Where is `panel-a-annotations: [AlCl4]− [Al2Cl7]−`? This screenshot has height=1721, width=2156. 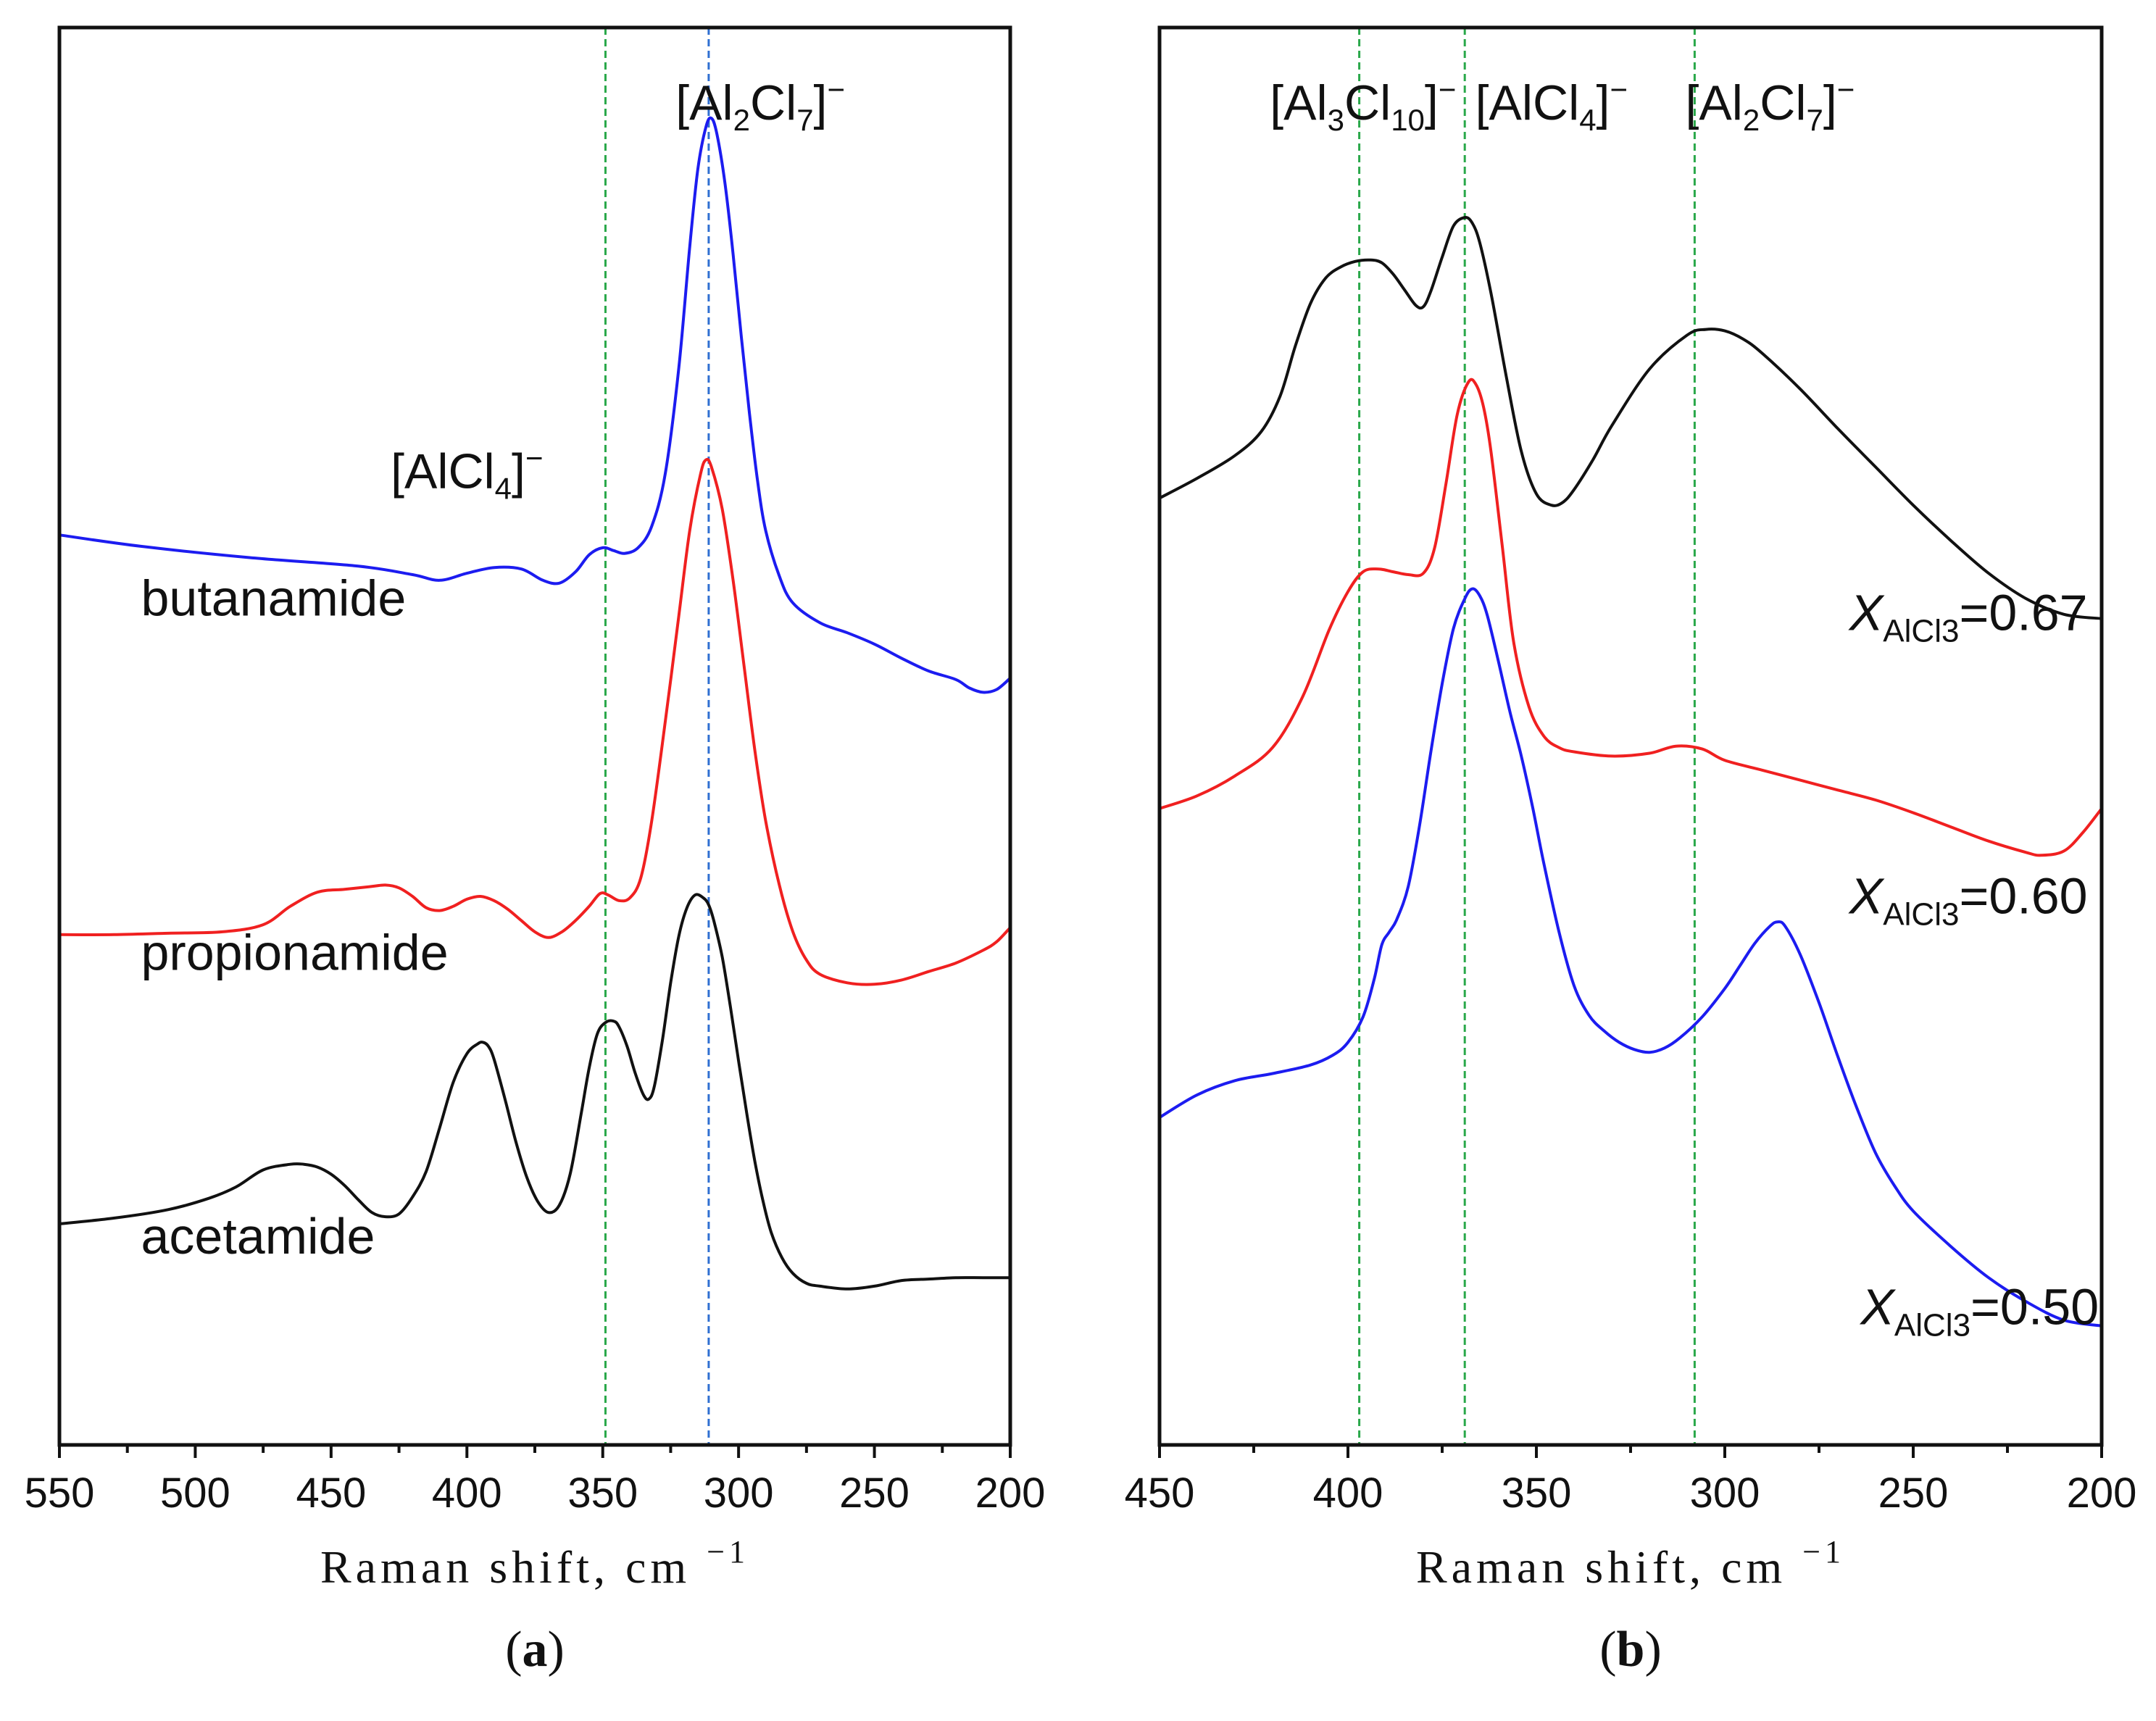 panel-a-annotations: [AlCl4]− [Al2Cl7]− is located at coordinates (618, 289).